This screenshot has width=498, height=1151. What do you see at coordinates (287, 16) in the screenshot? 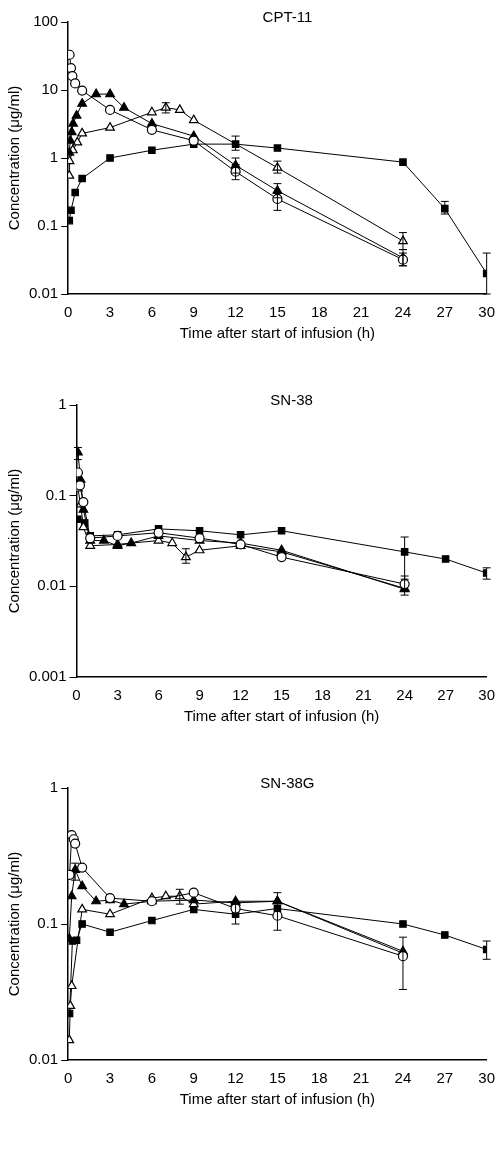
I see `chart-title: CPT-11` at bounding box center [287, 16].